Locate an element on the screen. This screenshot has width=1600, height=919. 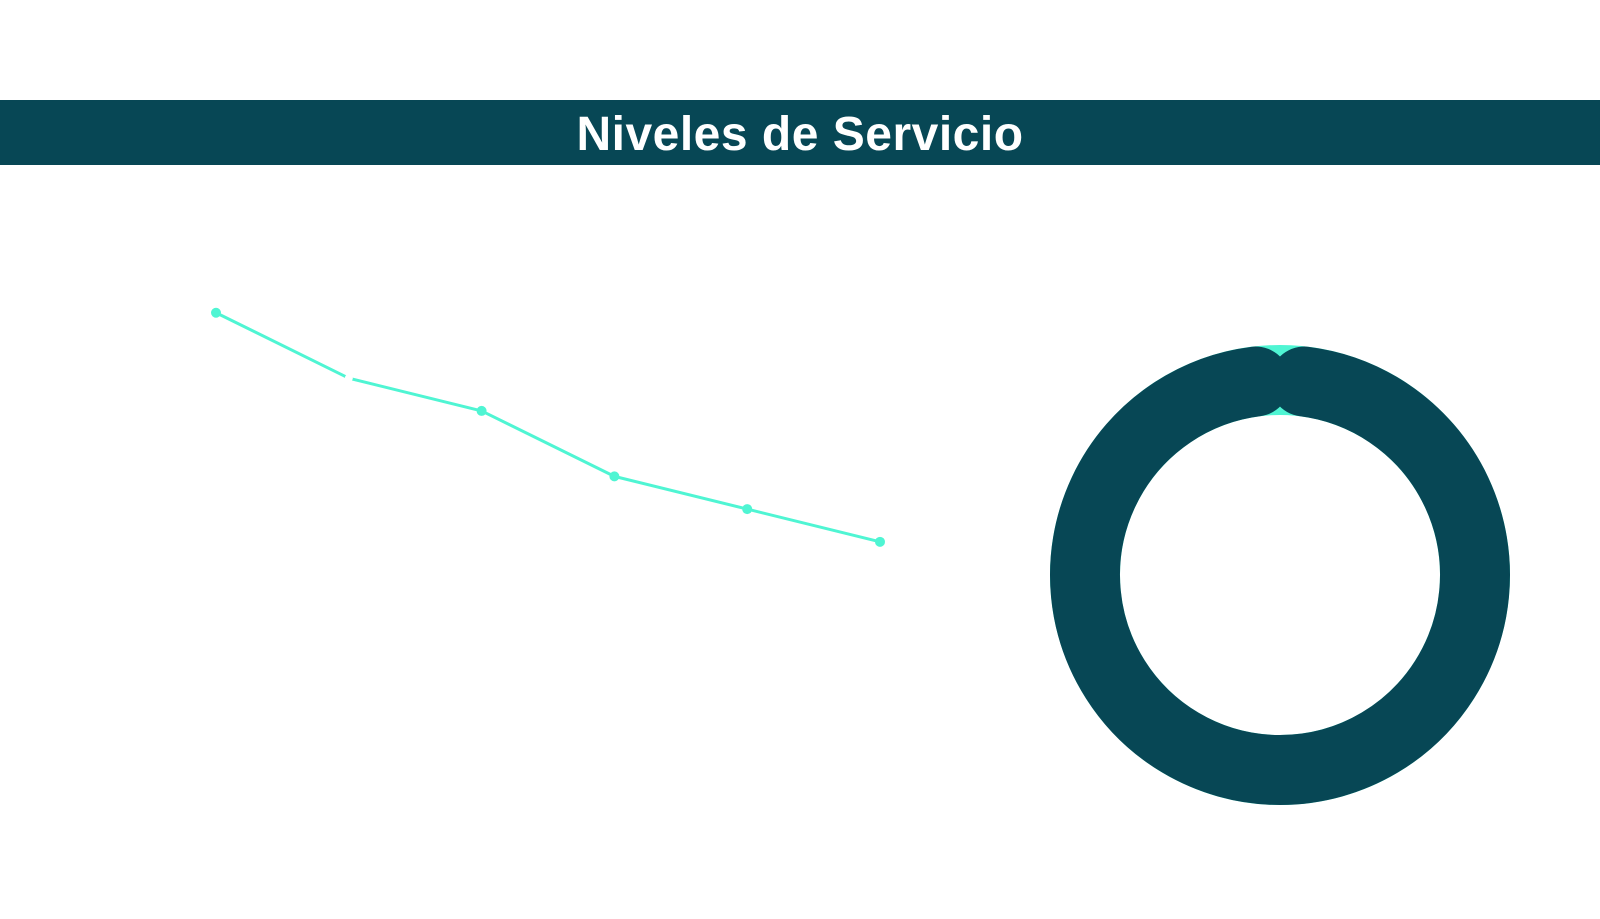
header-bar: Niveles de Servicio is located at coordinates (800, 132).